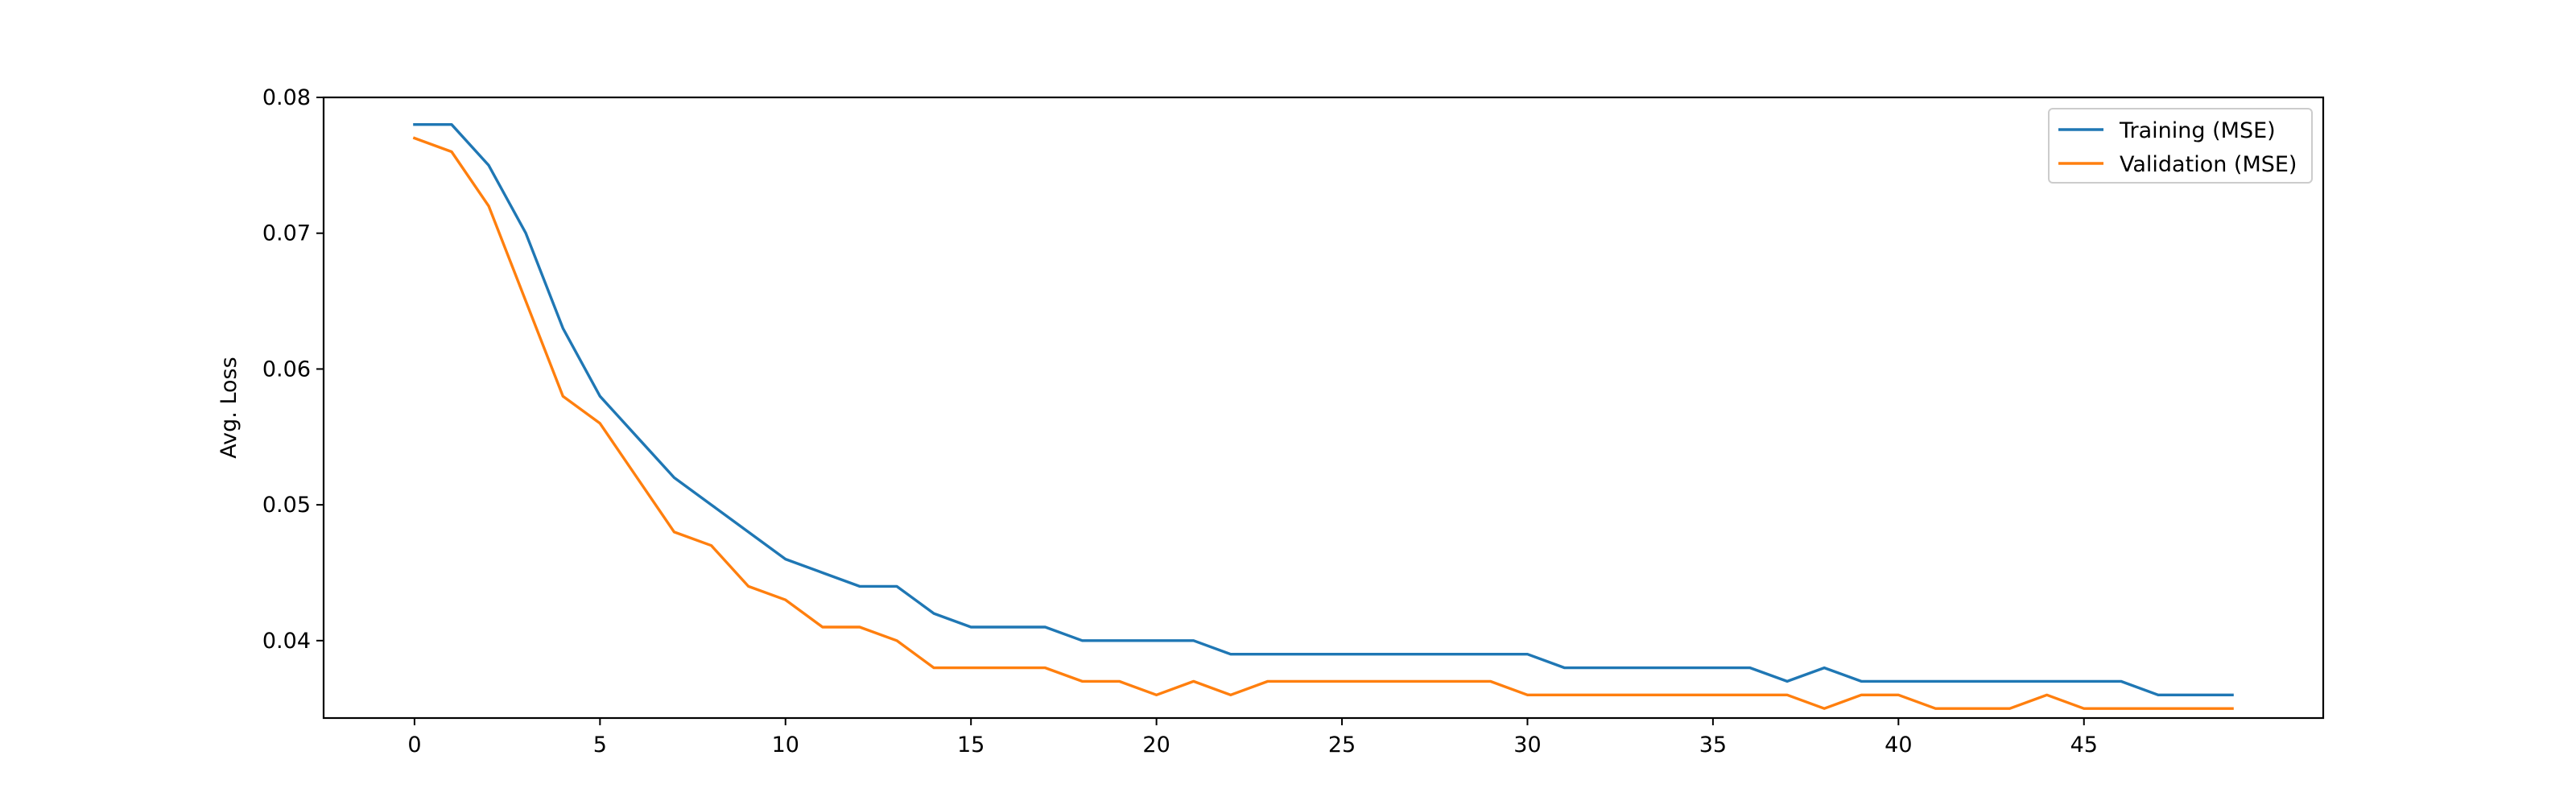 The height and width of the screenshot is (809, 2576). Describe the element at coordinates (414, 745) in the screenshot. I see `x-tick-label: 0` at that location.